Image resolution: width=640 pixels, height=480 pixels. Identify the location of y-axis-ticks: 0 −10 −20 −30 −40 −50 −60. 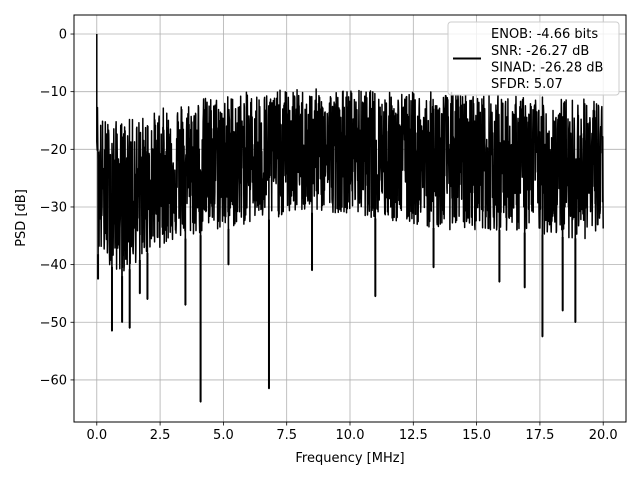
(57, 208).